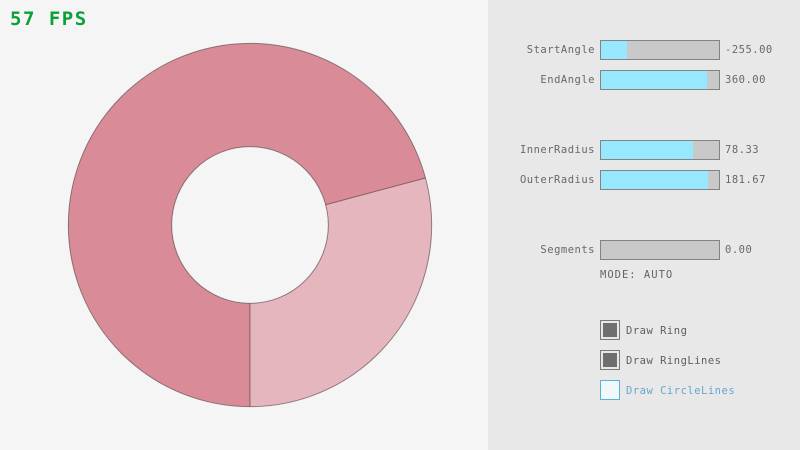  What do you see at coordinates (49, 19) in the screenshot?
I see `fps-counter: 57 FPS` at bounding box center [49, 19].